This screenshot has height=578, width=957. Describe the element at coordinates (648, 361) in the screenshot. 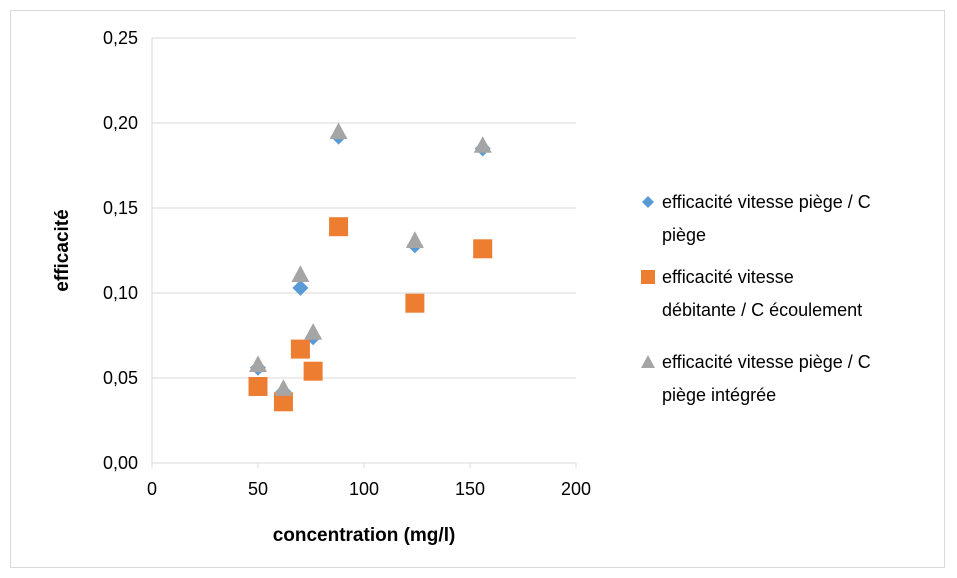

I see `legend-marker-triangle` at that location.